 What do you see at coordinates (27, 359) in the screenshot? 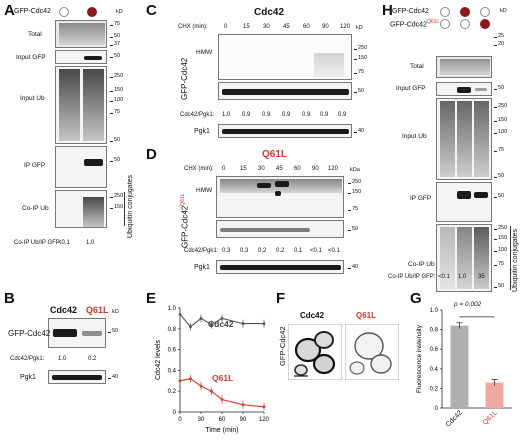
I see `panel-b-ratio-label: Cdc42/Pgk1:` at bounding box center [27, 359].